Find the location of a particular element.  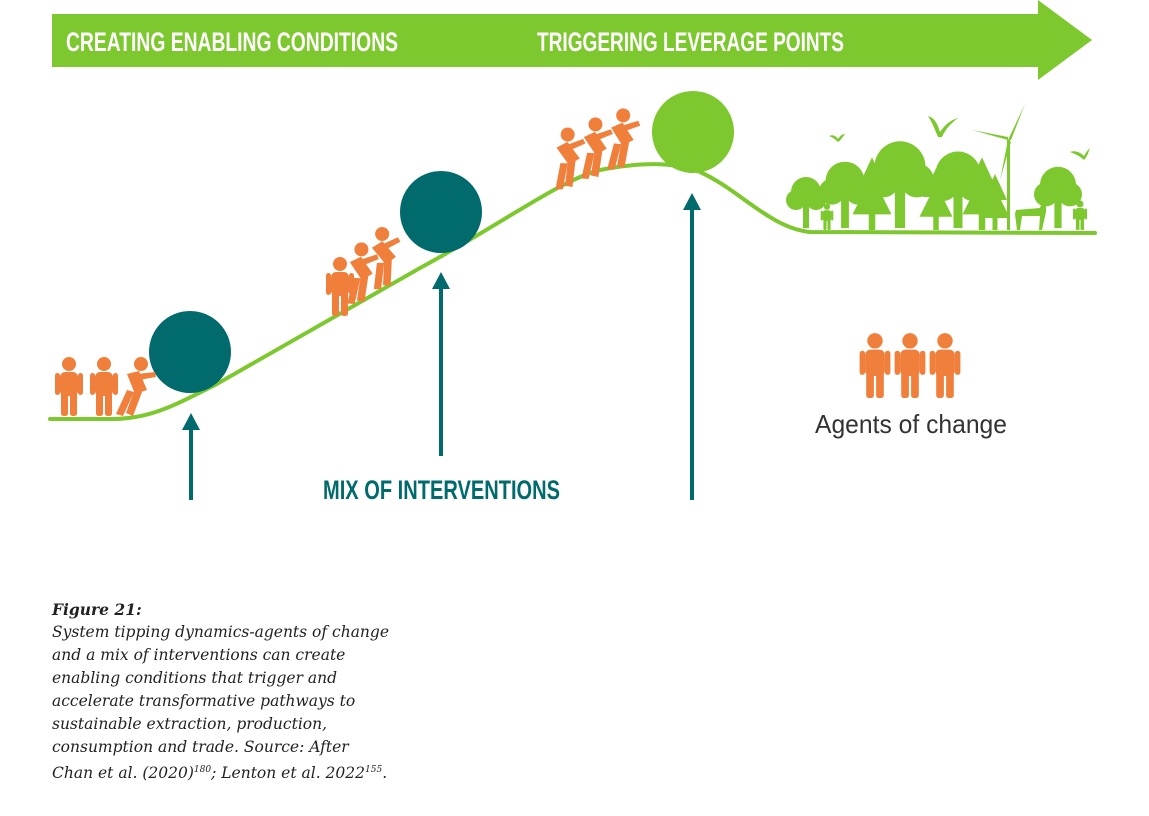

banner-arrow is located at coordinates (572, 40).